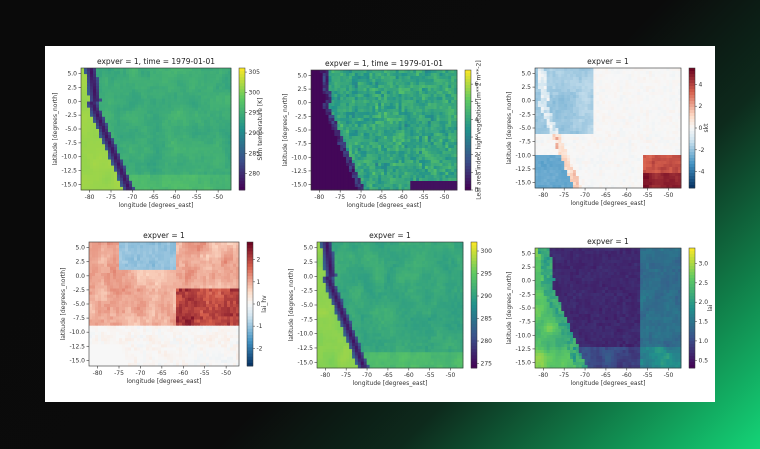 This screenshot has width=760, height=449. I want to click on colorbar-tick-label: 2.0, so click(704, 302).